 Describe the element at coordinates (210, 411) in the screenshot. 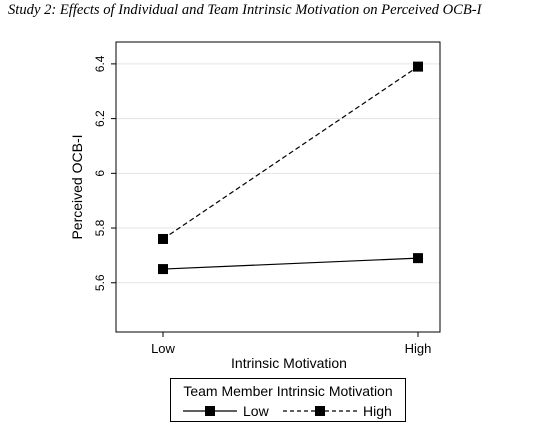

I see `legend-swatch-solid` at that location.